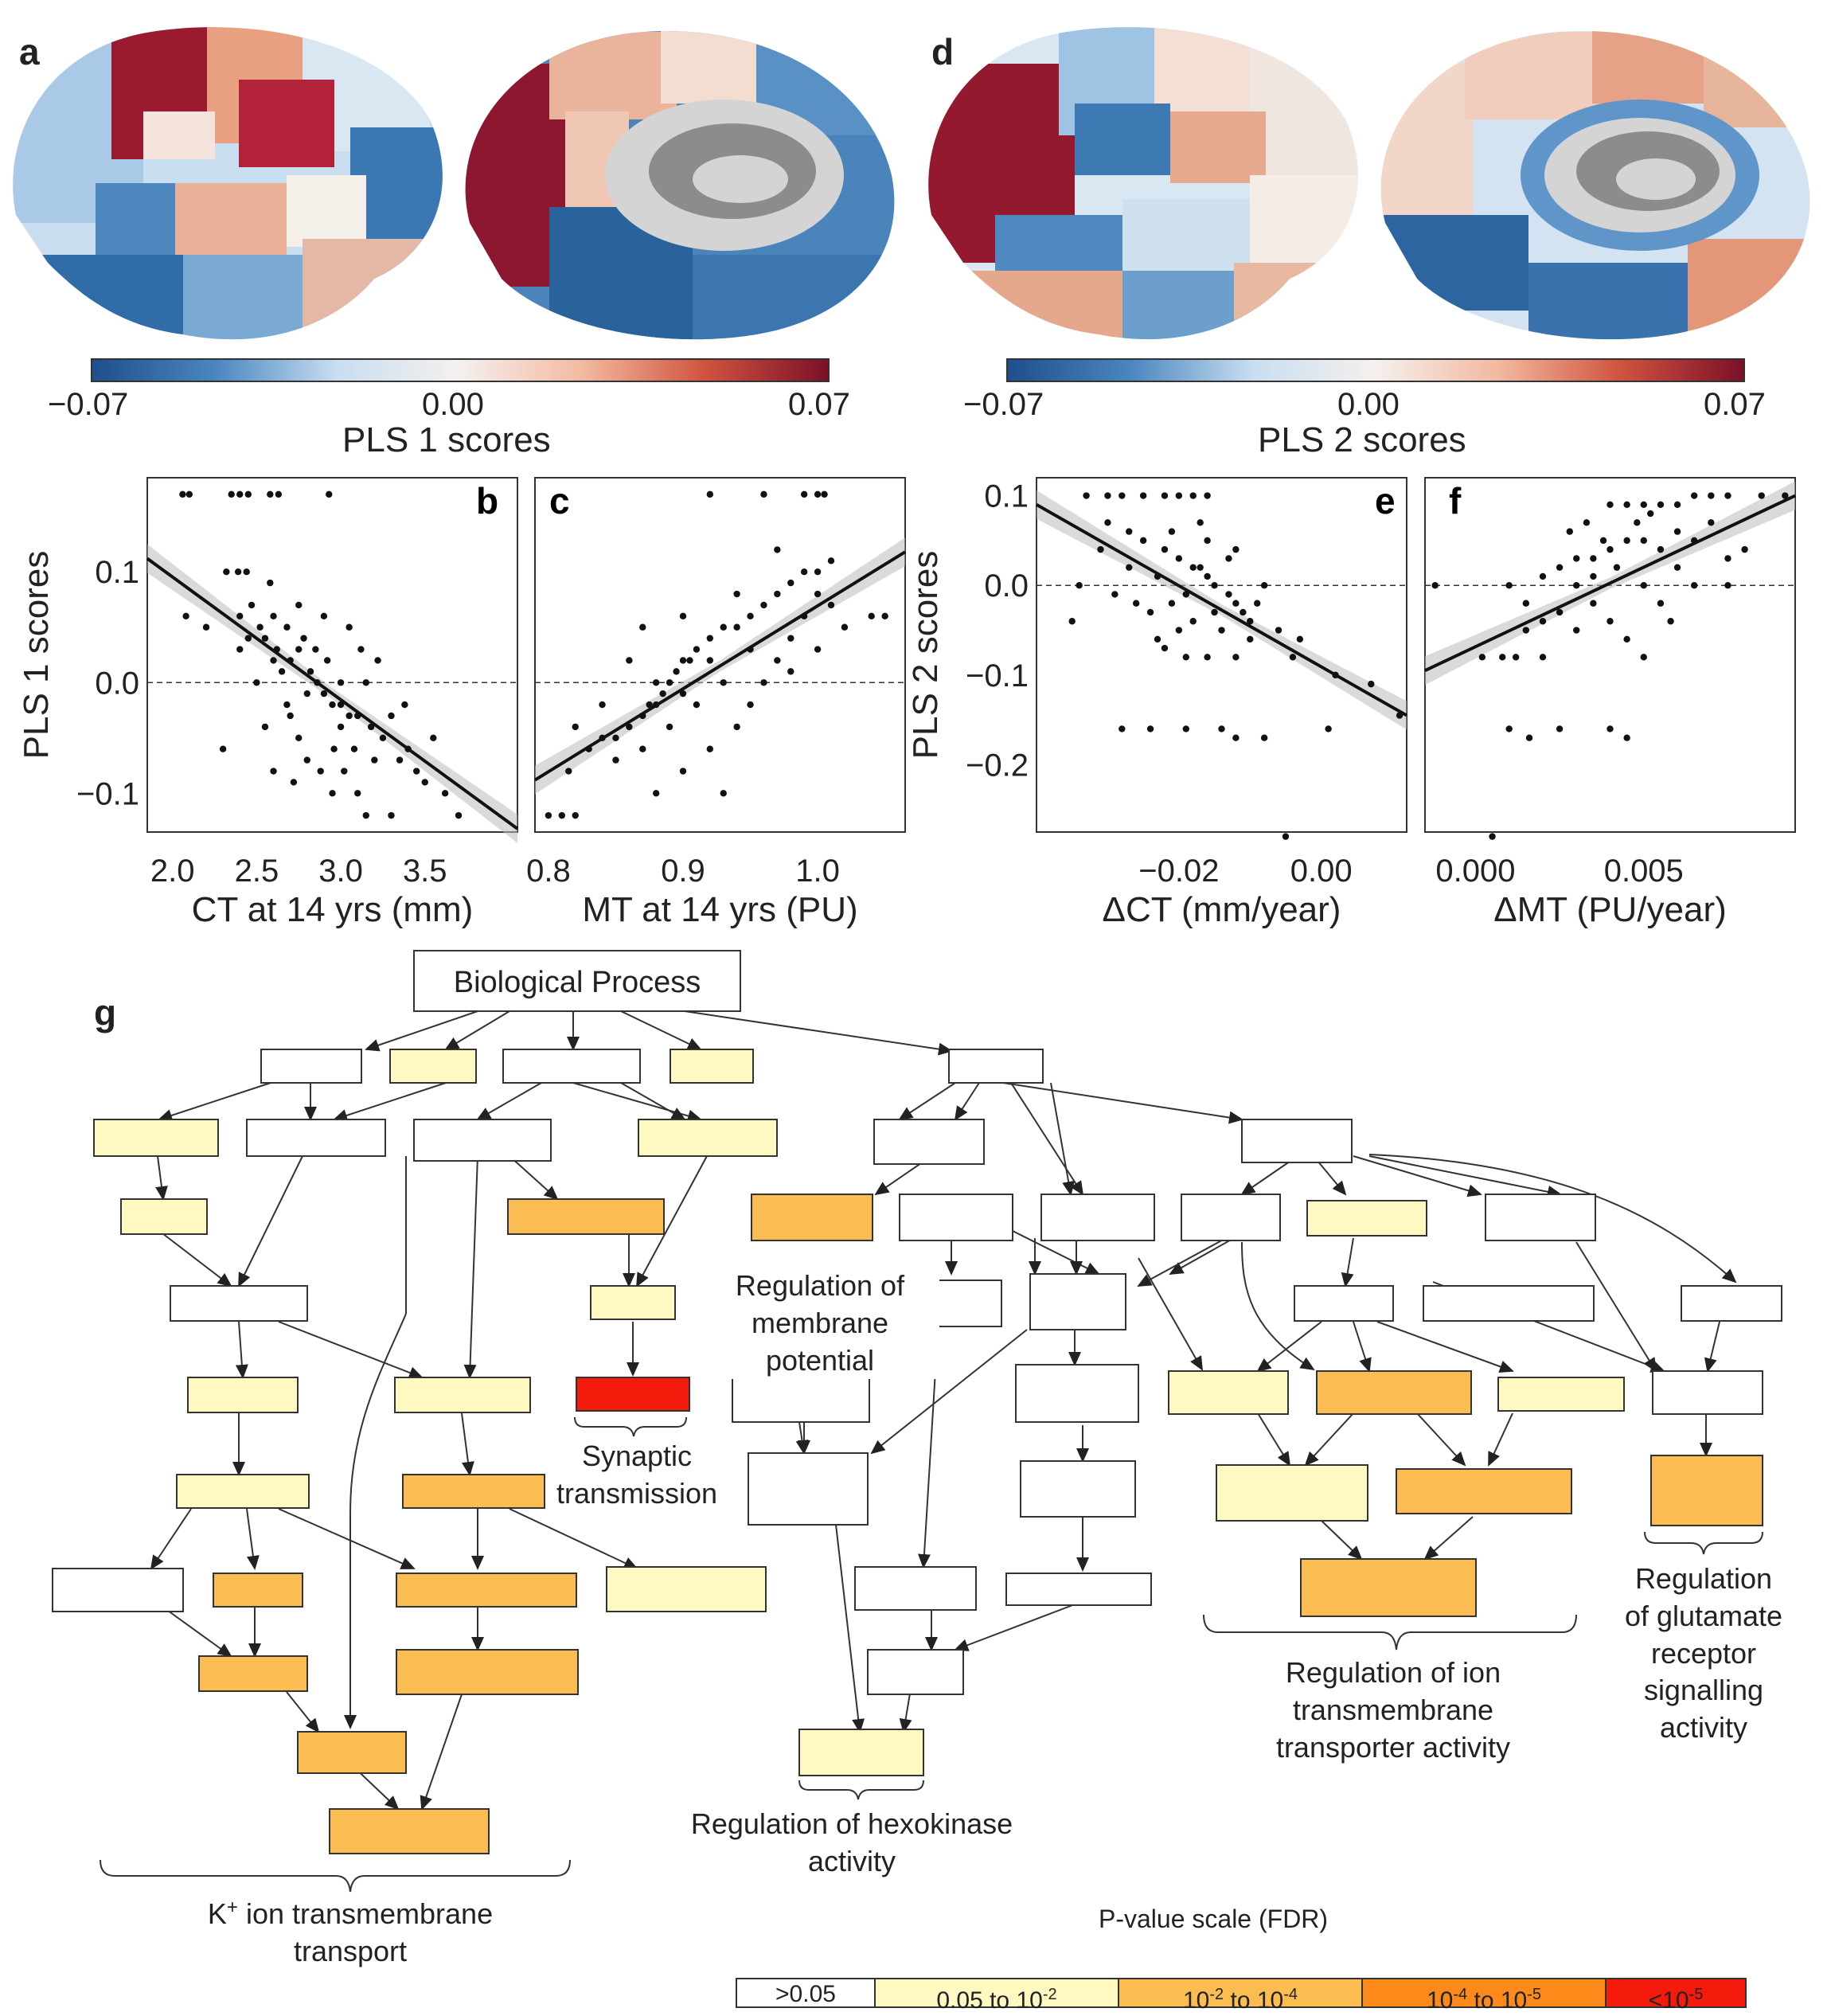  Describe the element at coordinates (820, 1324) in the screenshot. I see `label-membrane-potential: Regulation of membrane potential` at that location.